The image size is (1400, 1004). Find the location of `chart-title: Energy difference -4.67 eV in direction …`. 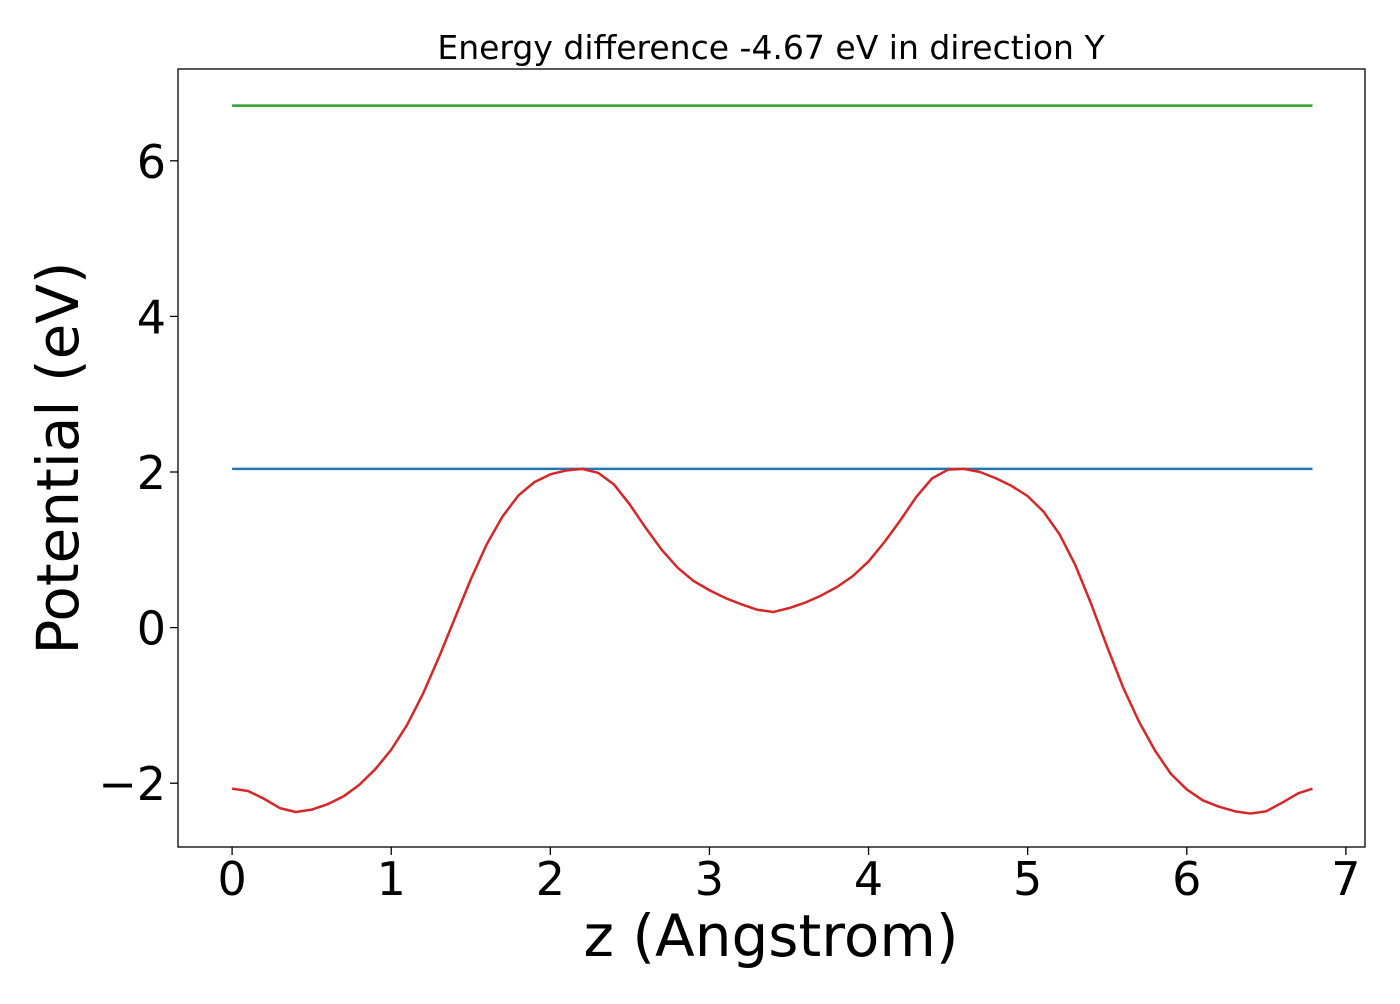

chart-title: Energy difference -4.67 eV in direction … is located at coordinates (771, 47).